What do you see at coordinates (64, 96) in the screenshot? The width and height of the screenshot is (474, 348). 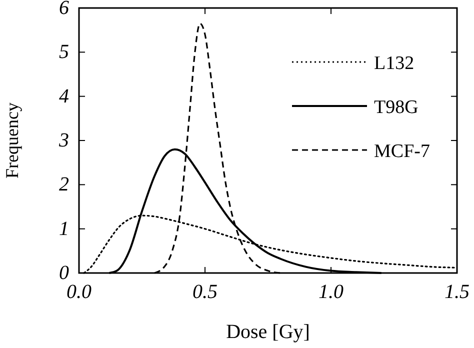 I see `y-tick-label: 4` at bounding box center [64, 96].